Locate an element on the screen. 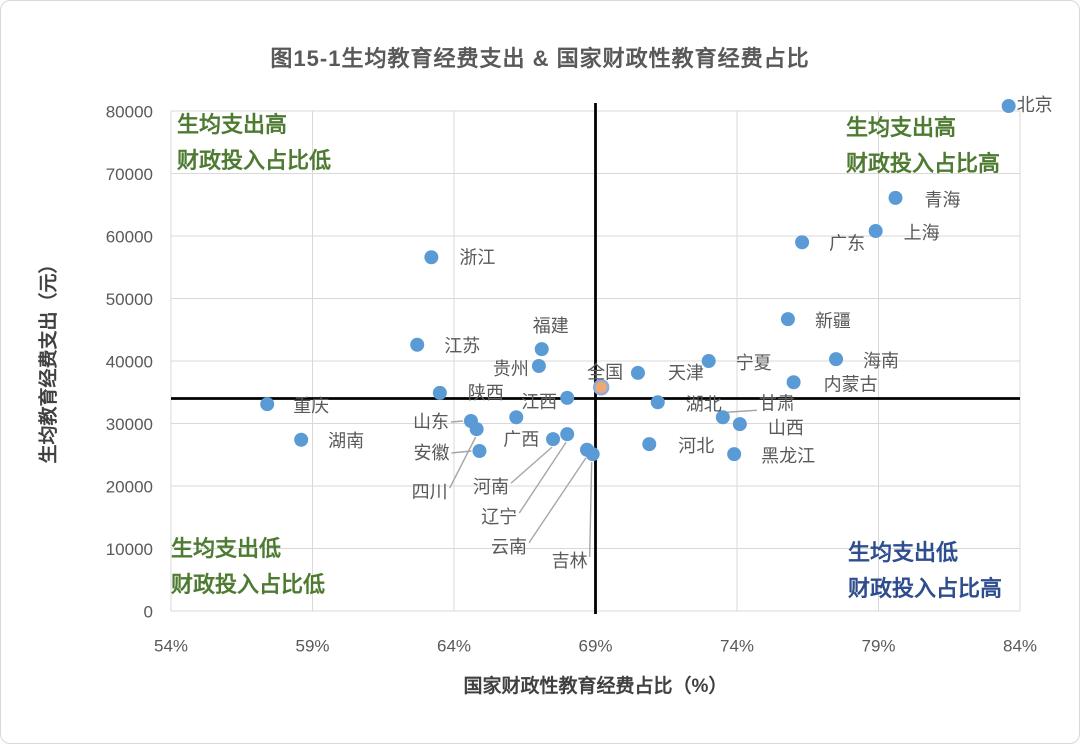  y-tick-label: 10000 is located at coordinates (129, 549).